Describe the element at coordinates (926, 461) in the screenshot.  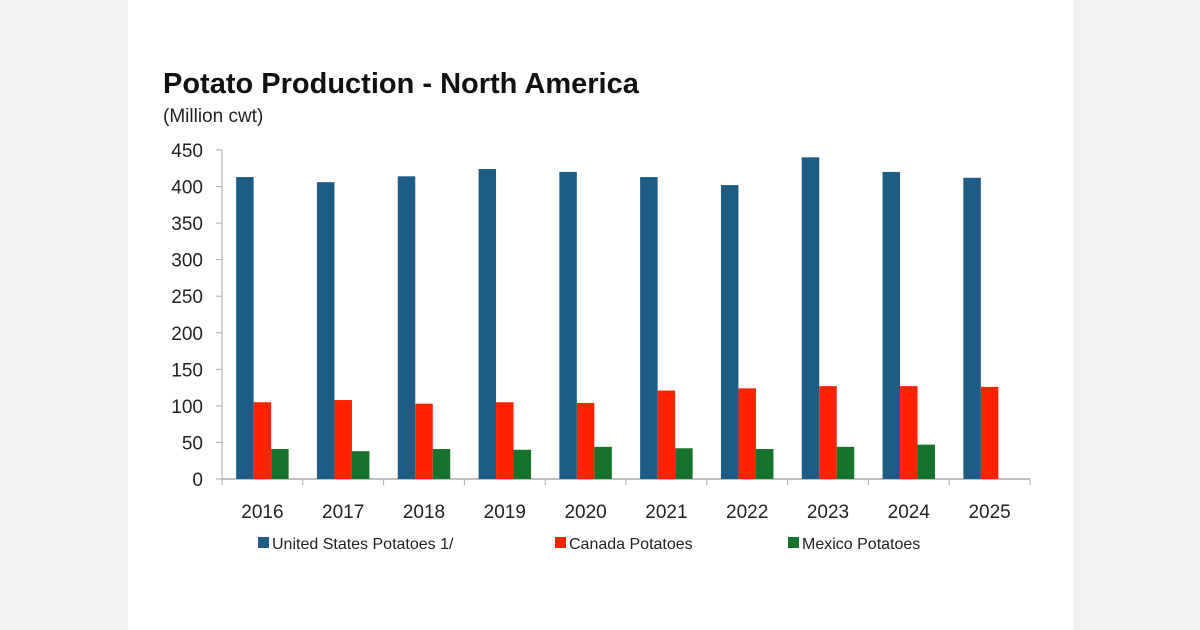
I see `bar-mexico-potatoes-2024` at that location.